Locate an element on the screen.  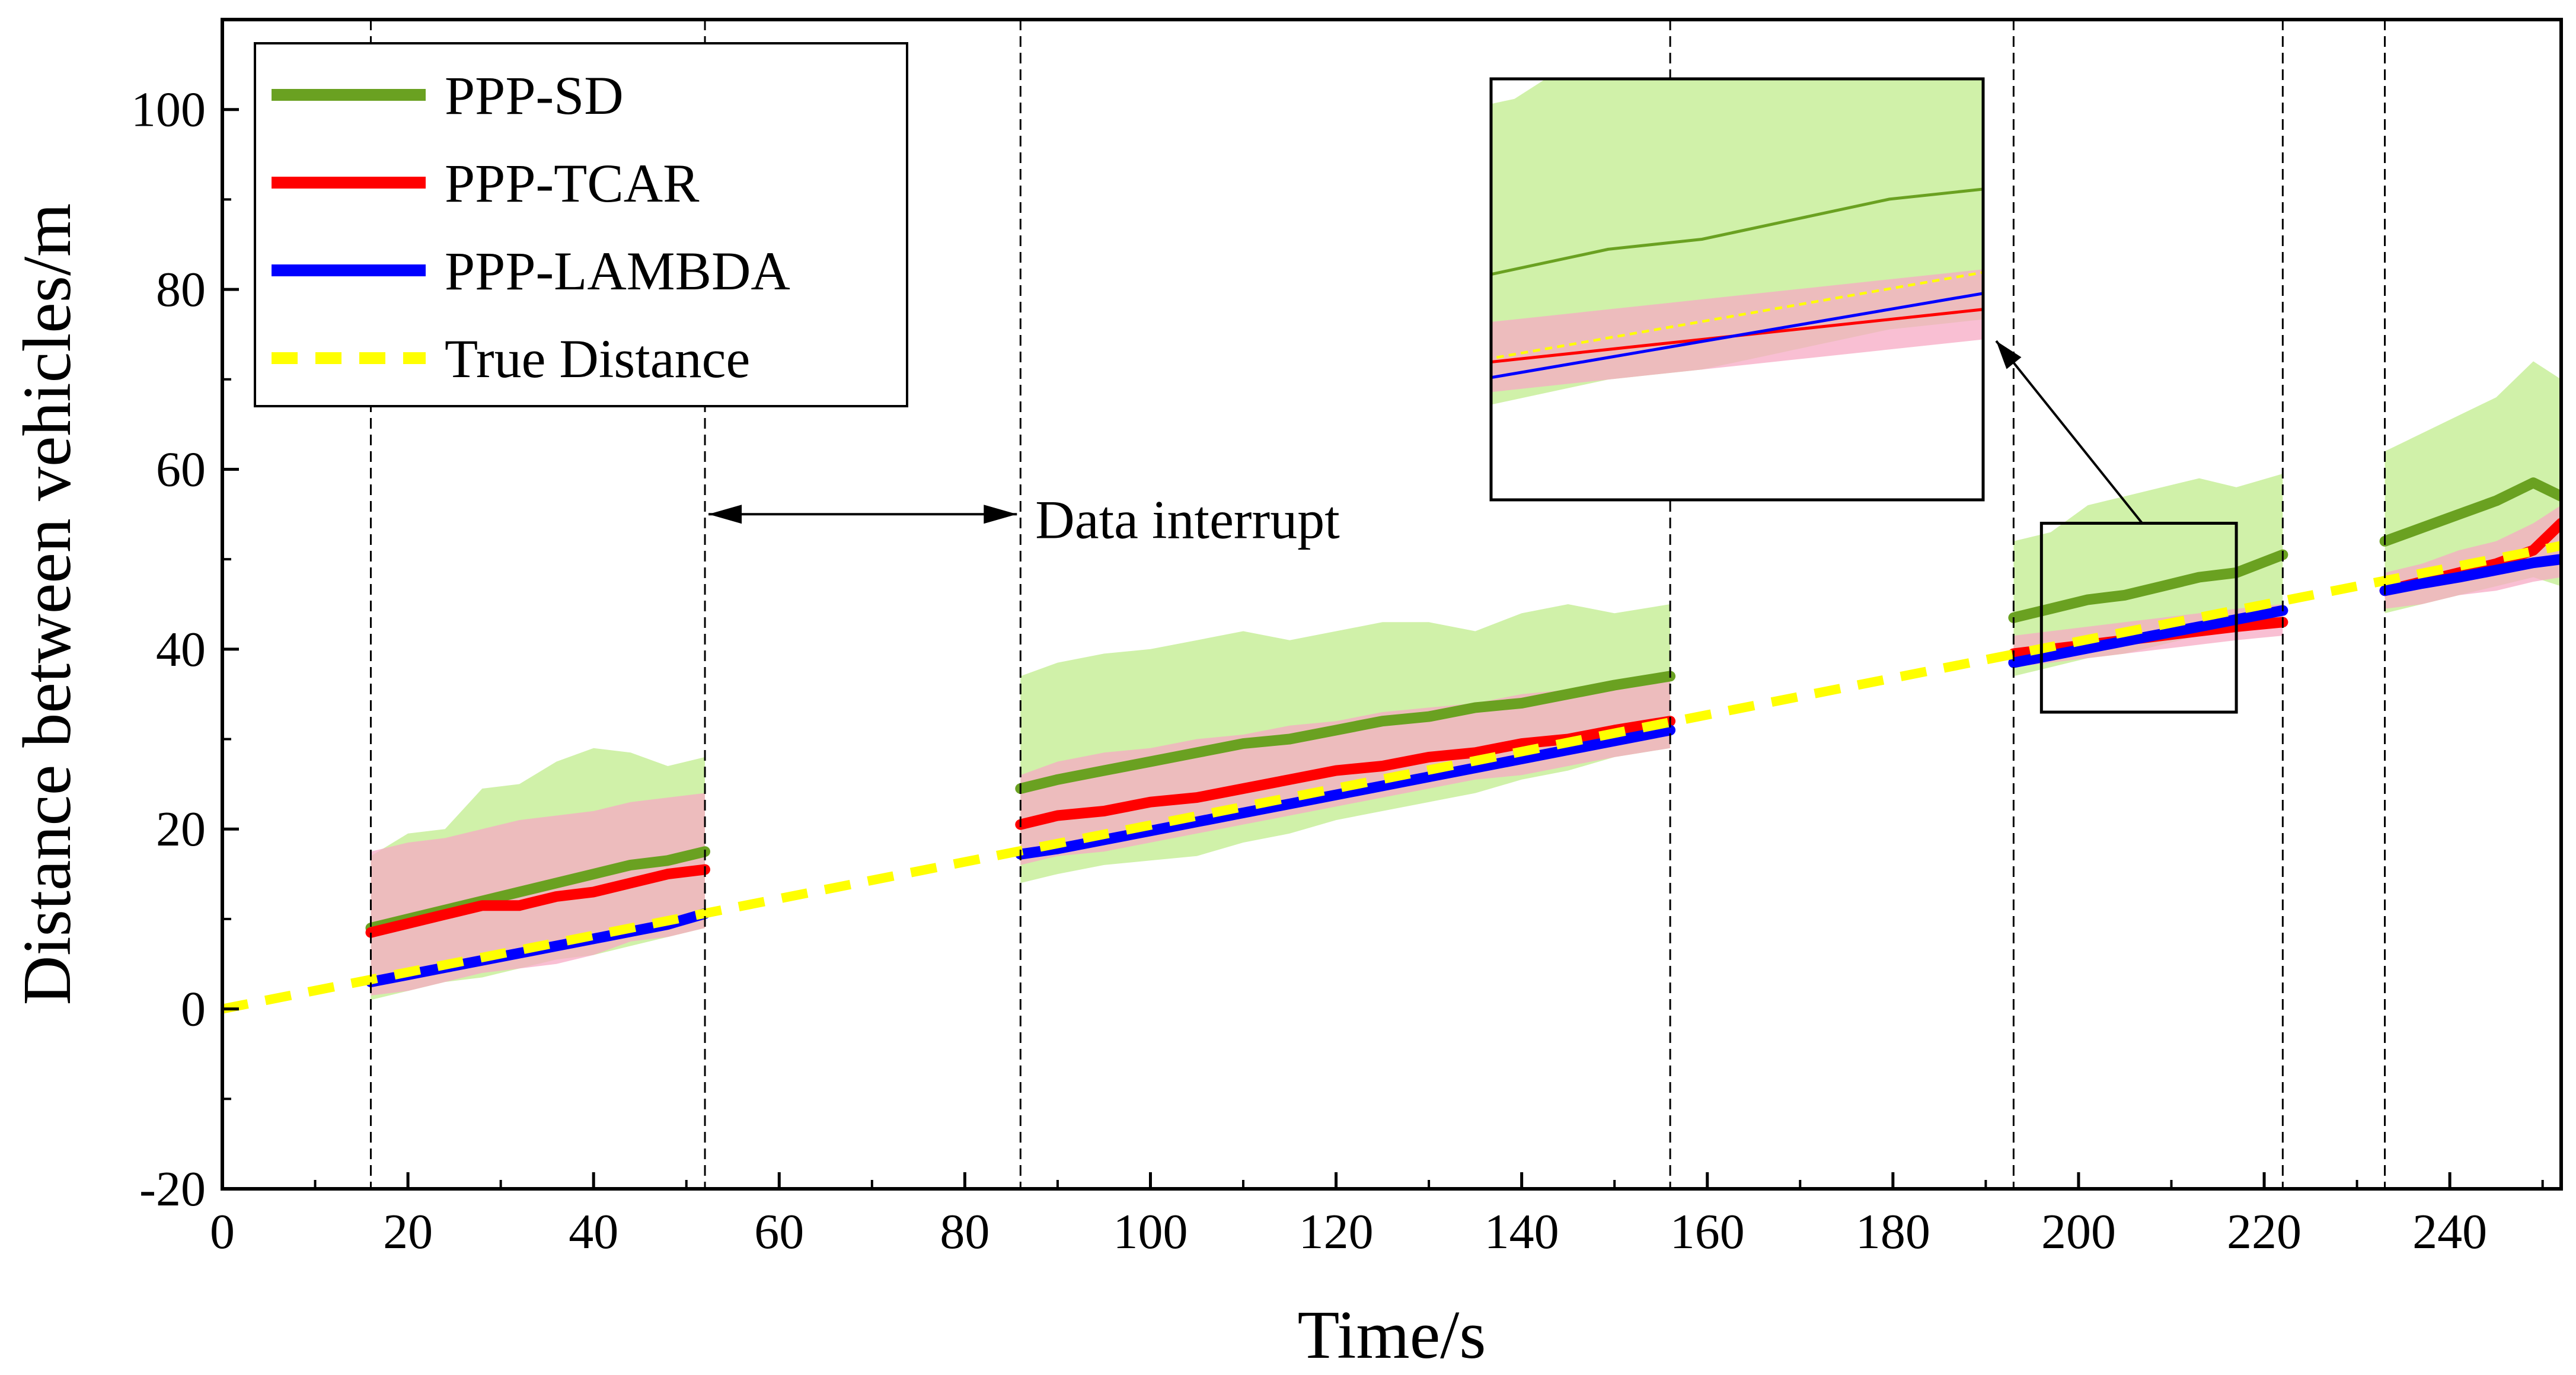
line-ppp-tcar-seg4 is located at coordinates (2467, 154).